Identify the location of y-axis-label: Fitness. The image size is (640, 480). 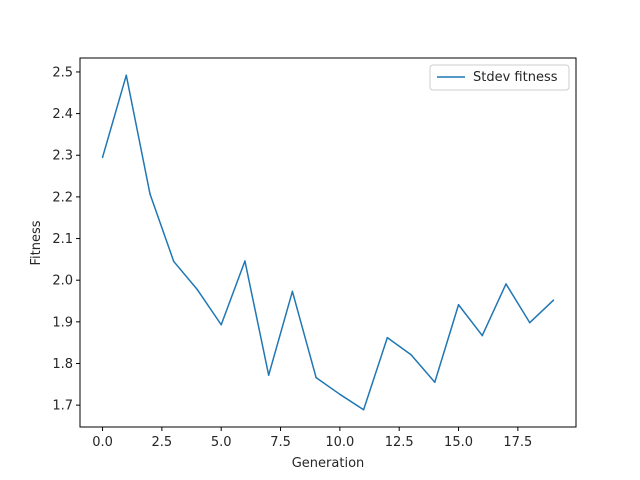
(36, 242).